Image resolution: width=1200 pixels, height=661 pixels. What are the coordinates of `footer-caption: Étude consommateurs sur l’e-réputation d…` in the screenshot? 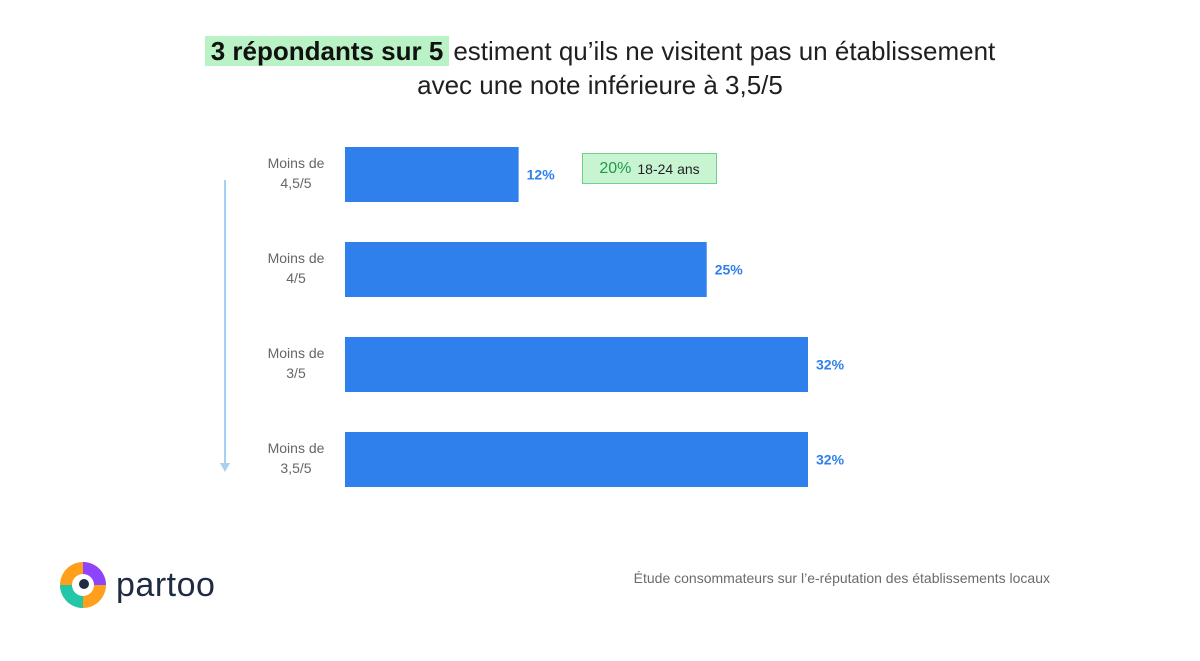 It's located at (841, 578).